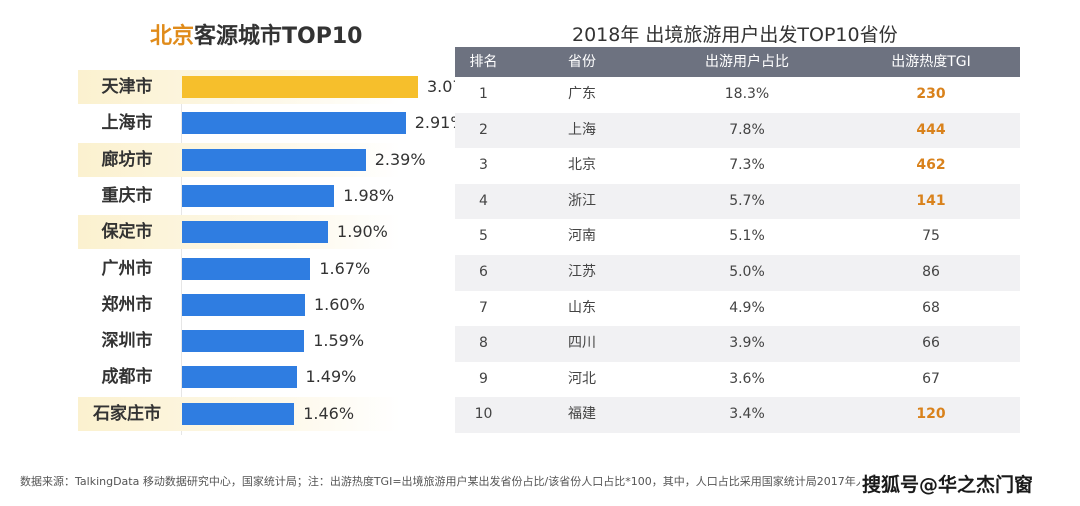 This screenshot has width=1080, height=506. I want to click on tgi-cell: 230, so click(931, 94).